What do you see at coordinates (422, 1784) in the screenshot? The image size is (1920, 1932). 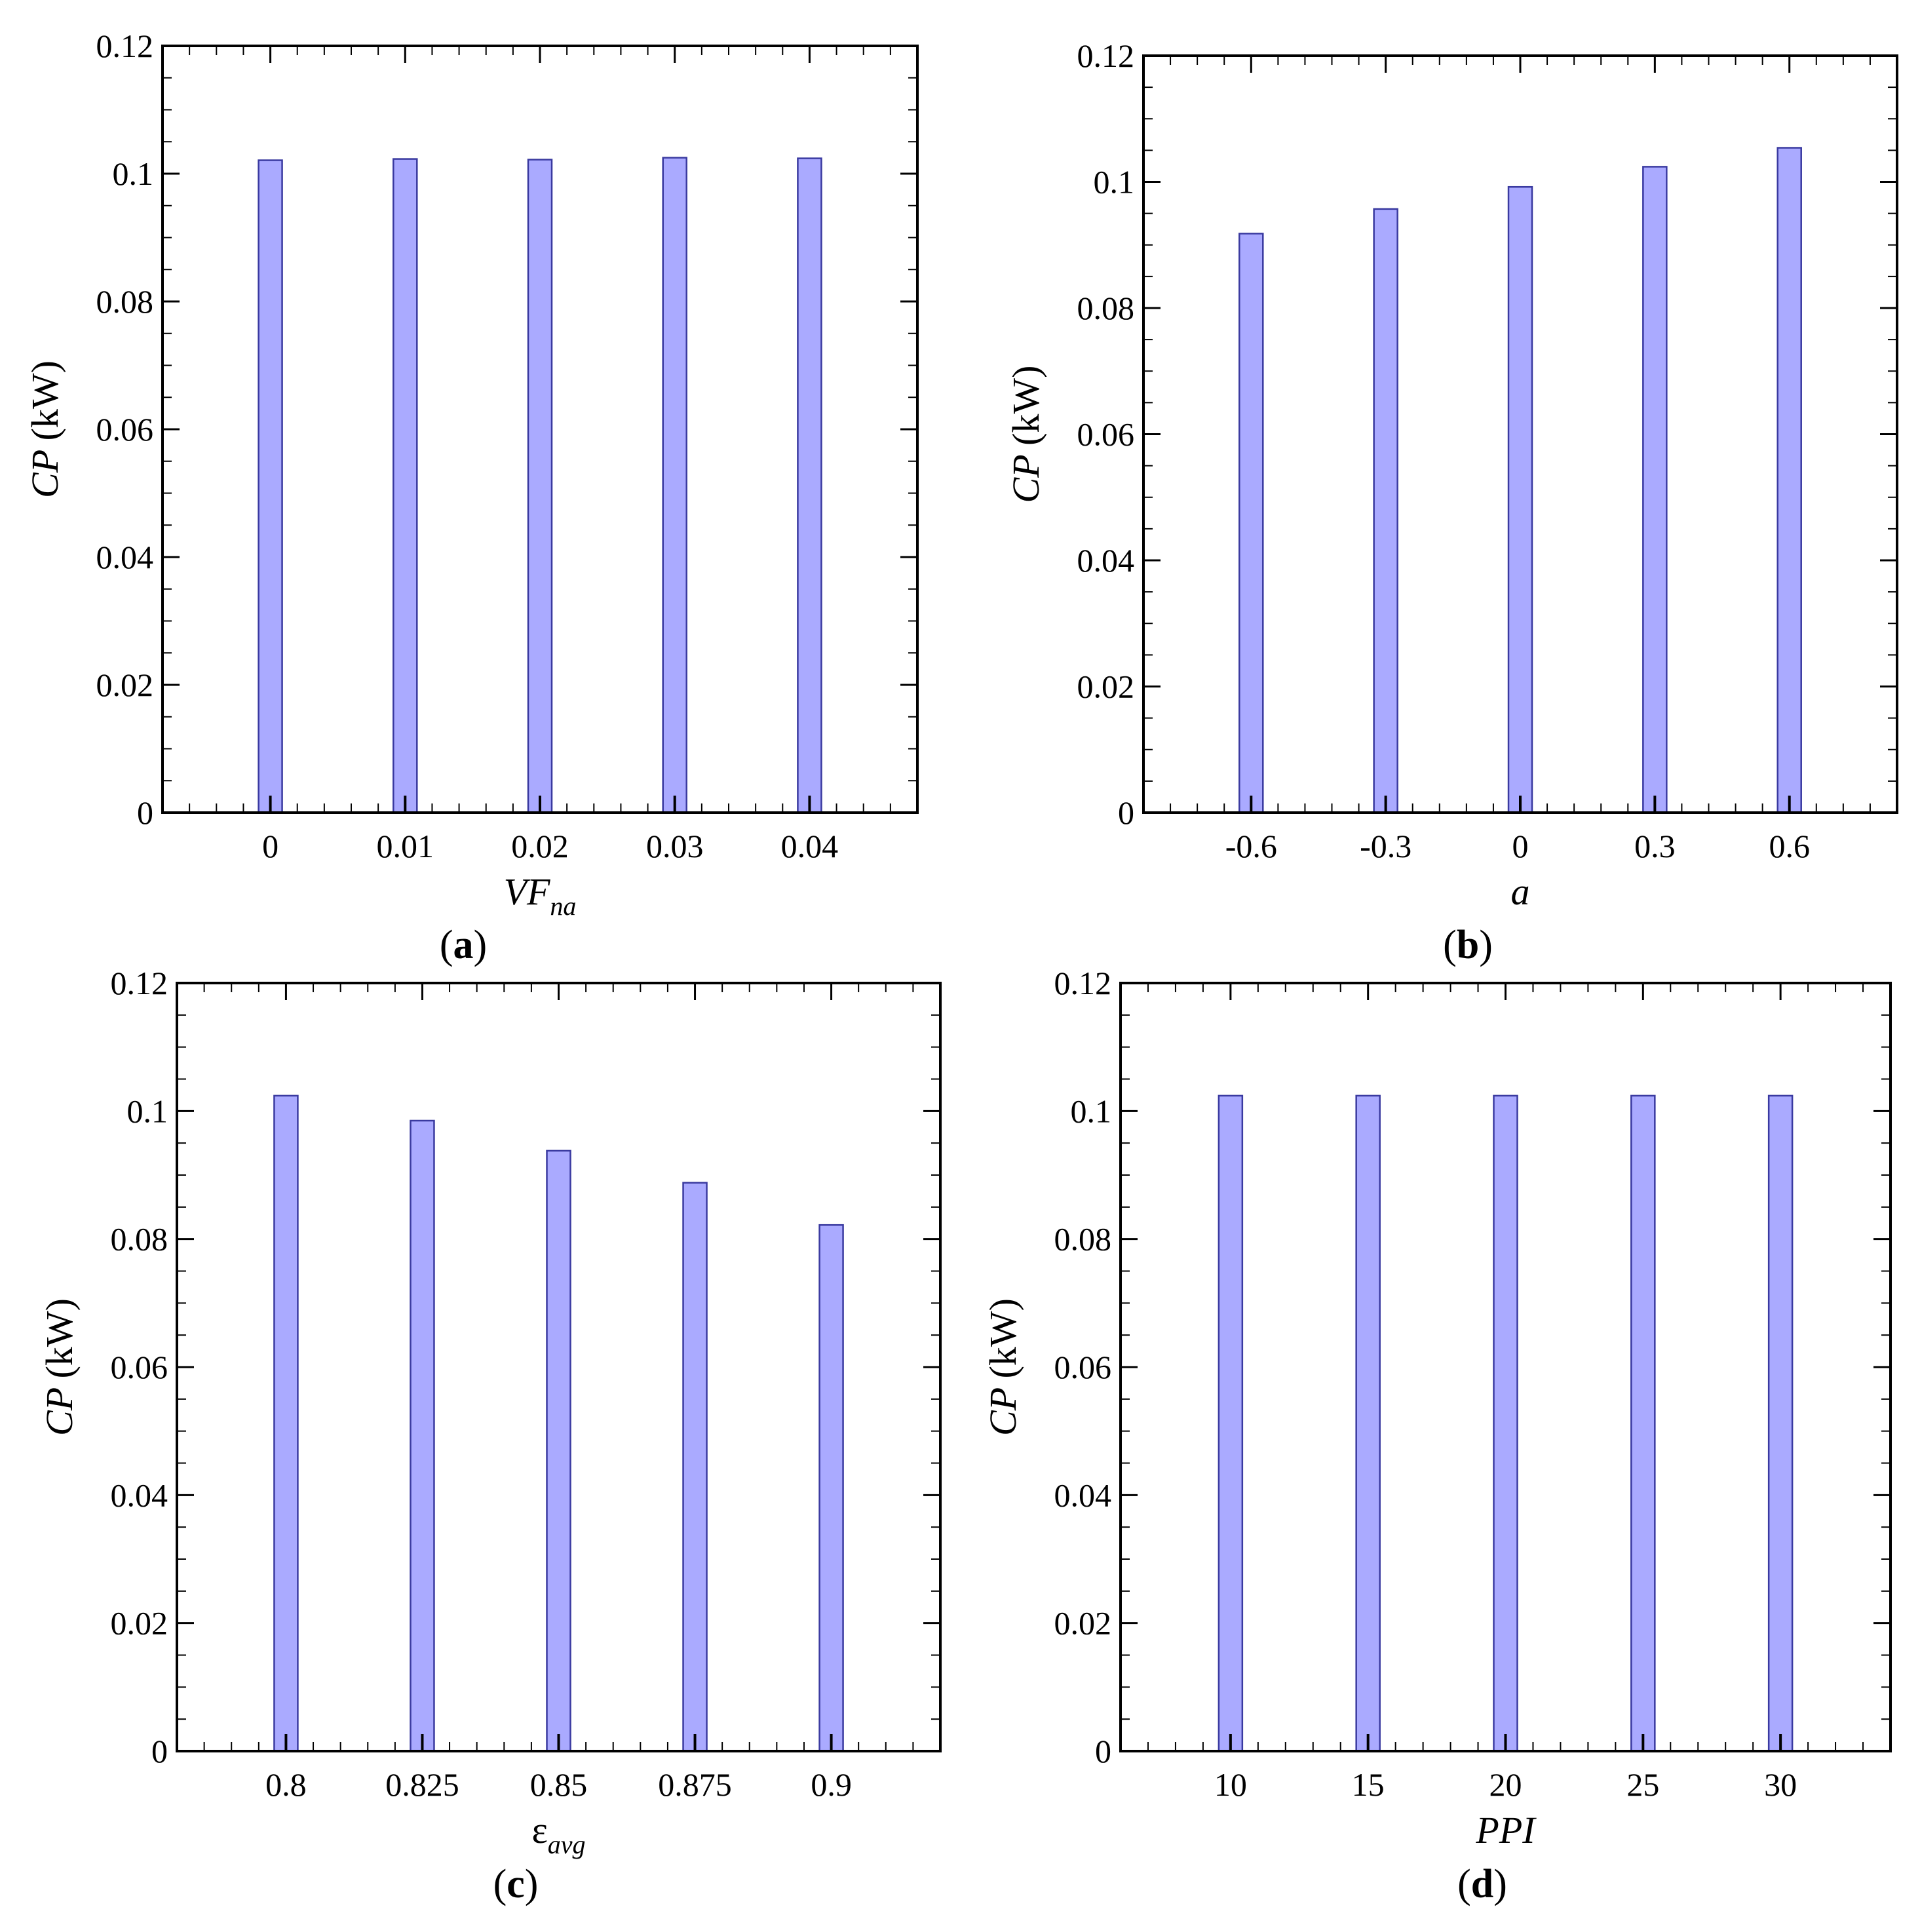 I see `x-tick-label: 0.825` at bounding box center [422, 1784].